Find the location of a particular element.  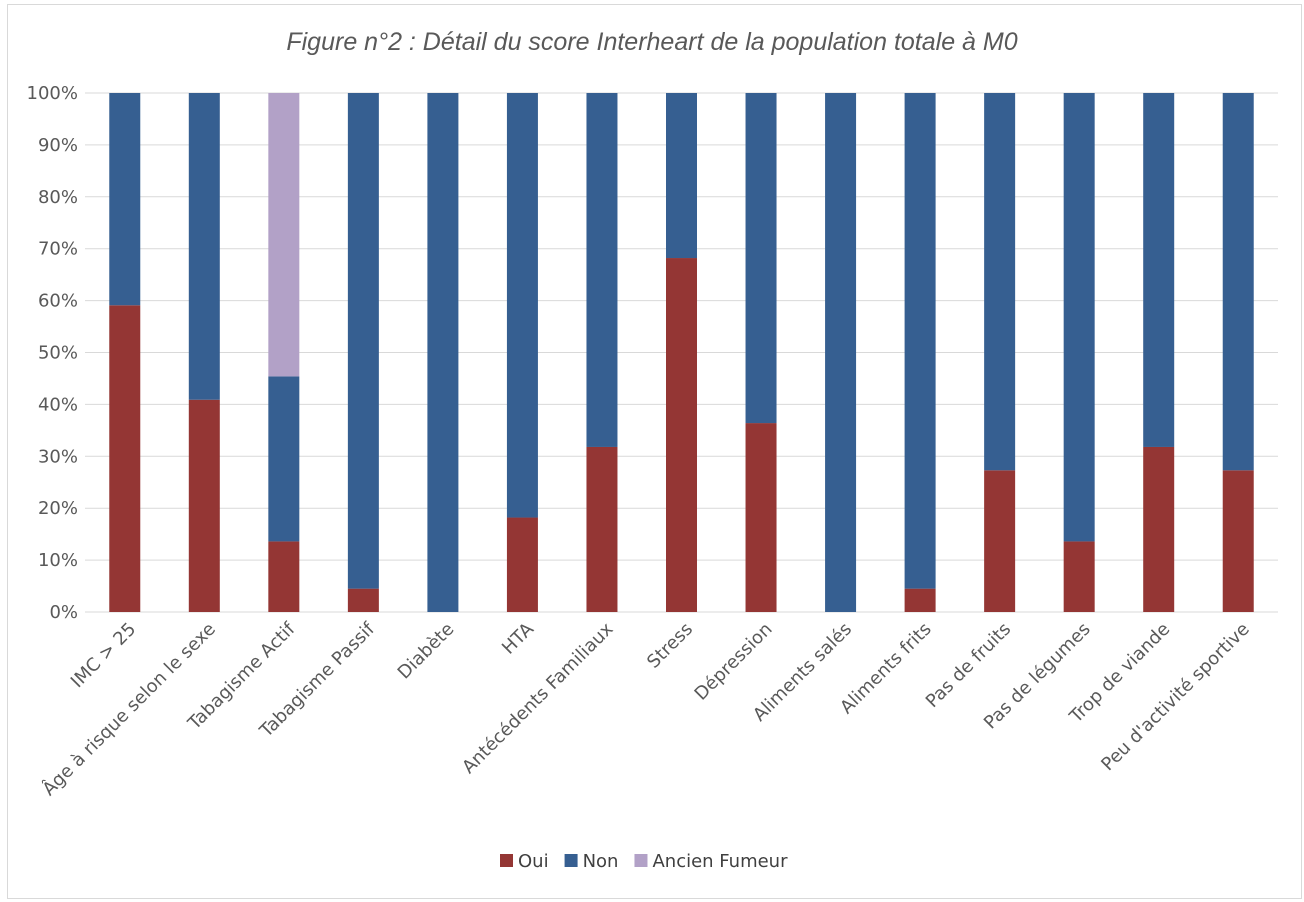

x-category-label: Âge à risque selon le sexe is located at coordinates (129, 709).